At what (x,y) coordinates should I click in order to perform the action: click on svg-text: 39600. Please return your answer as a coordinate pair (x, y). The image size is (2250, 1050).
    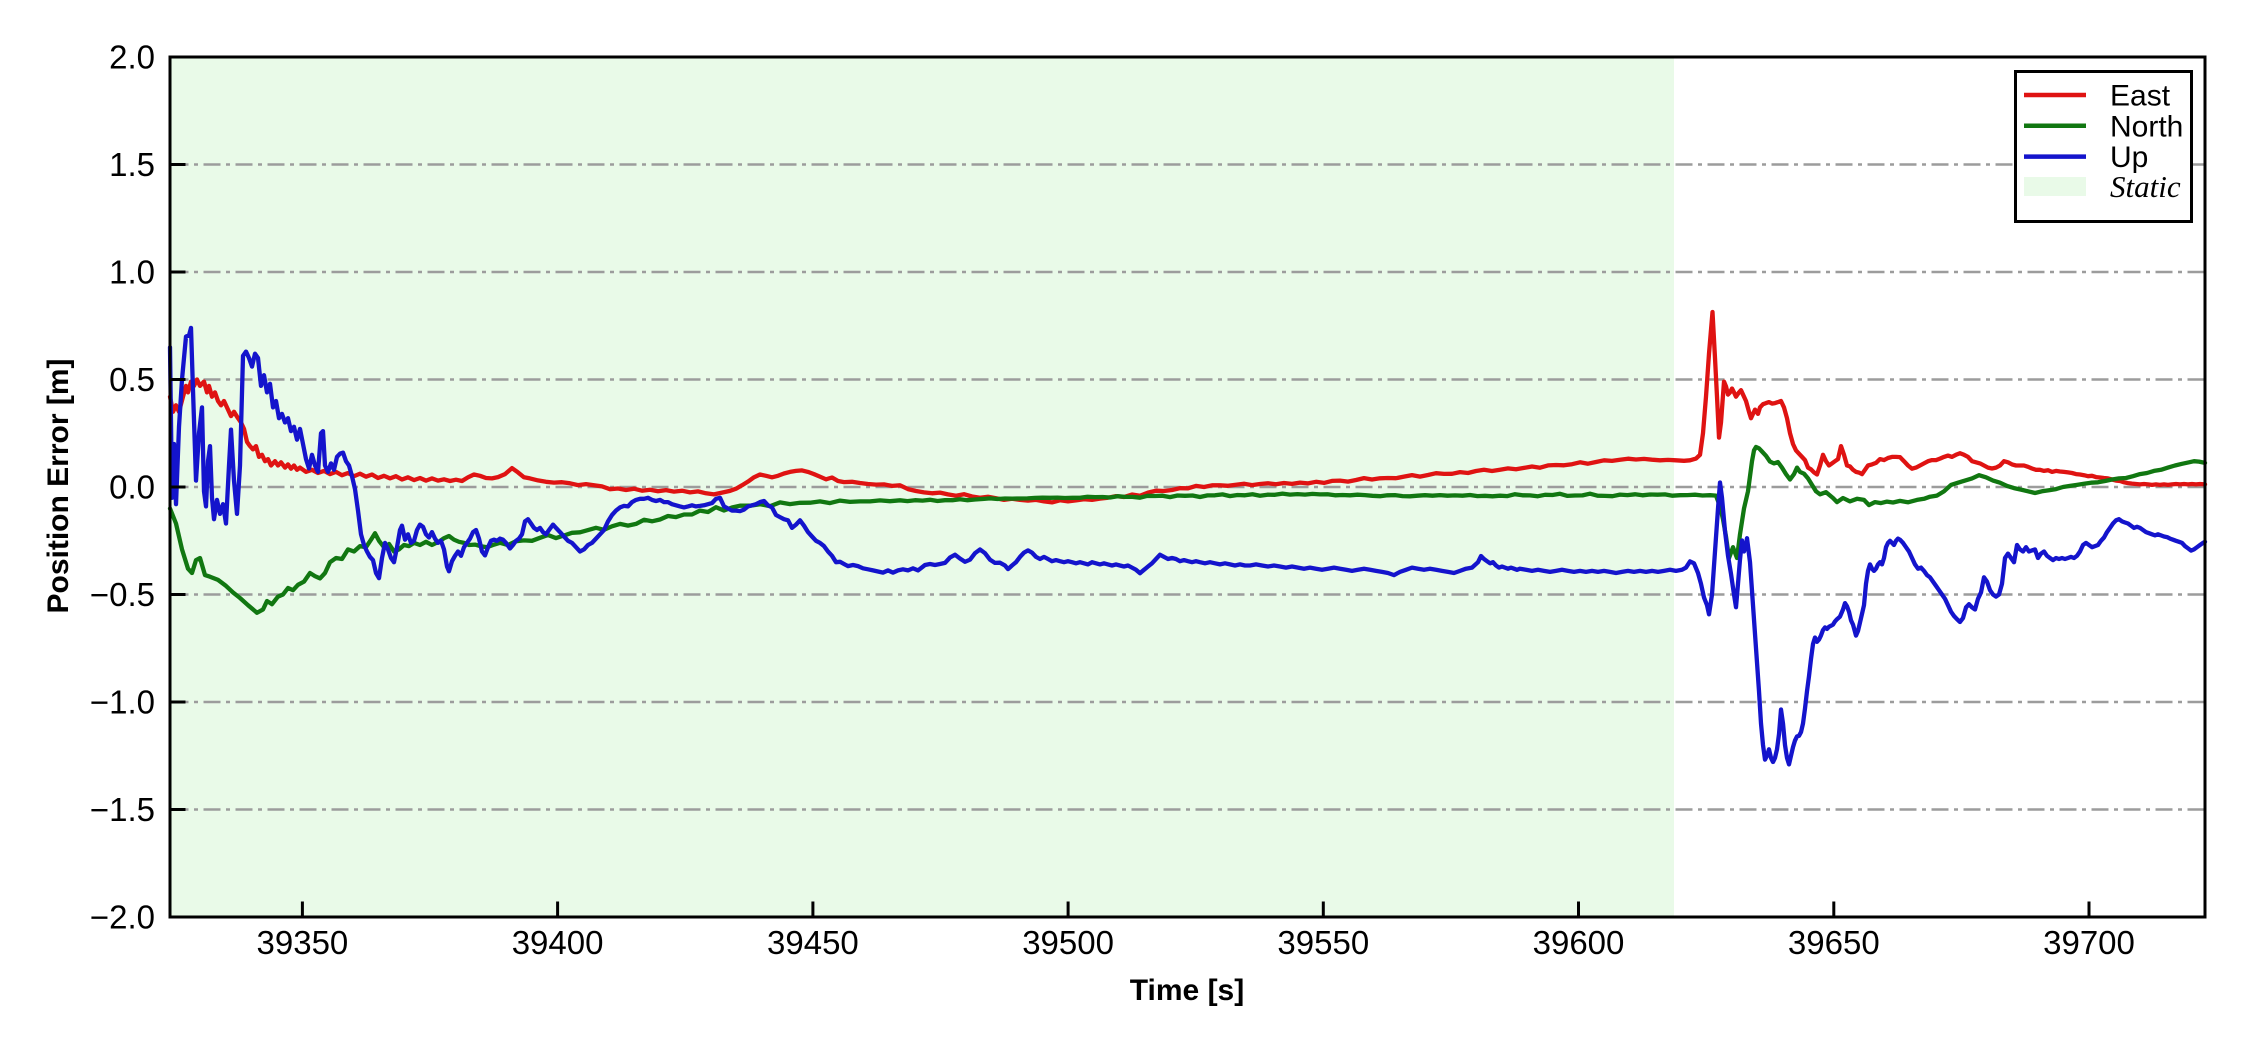
    Looking at the image, I should click on (1579, 942).